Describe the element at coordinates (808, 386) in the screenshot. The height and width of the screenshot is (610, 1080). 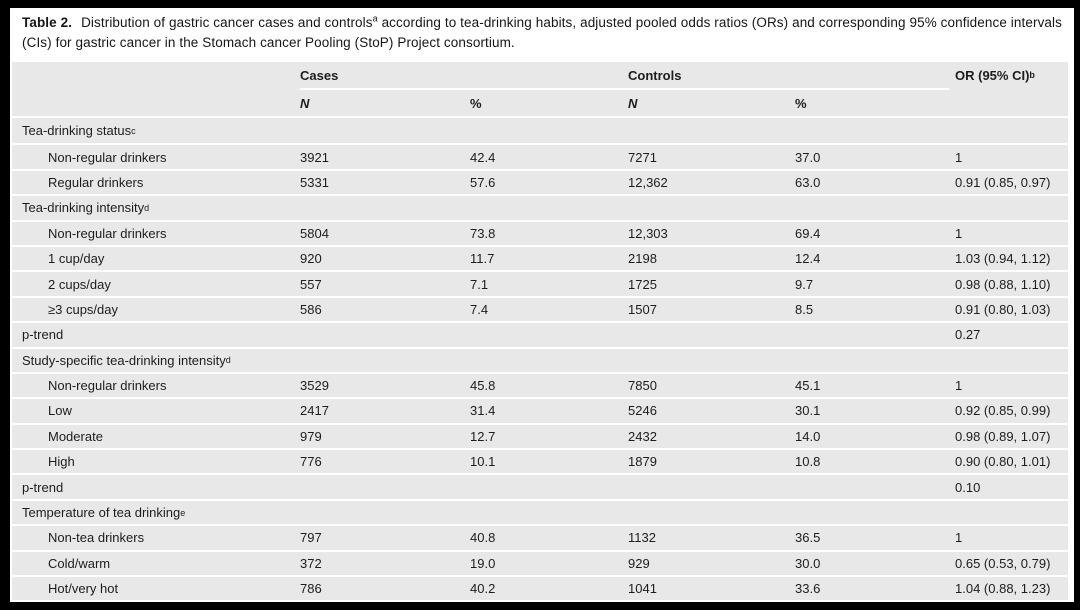
I see `cell-controls-pct: 45.1` at that location.